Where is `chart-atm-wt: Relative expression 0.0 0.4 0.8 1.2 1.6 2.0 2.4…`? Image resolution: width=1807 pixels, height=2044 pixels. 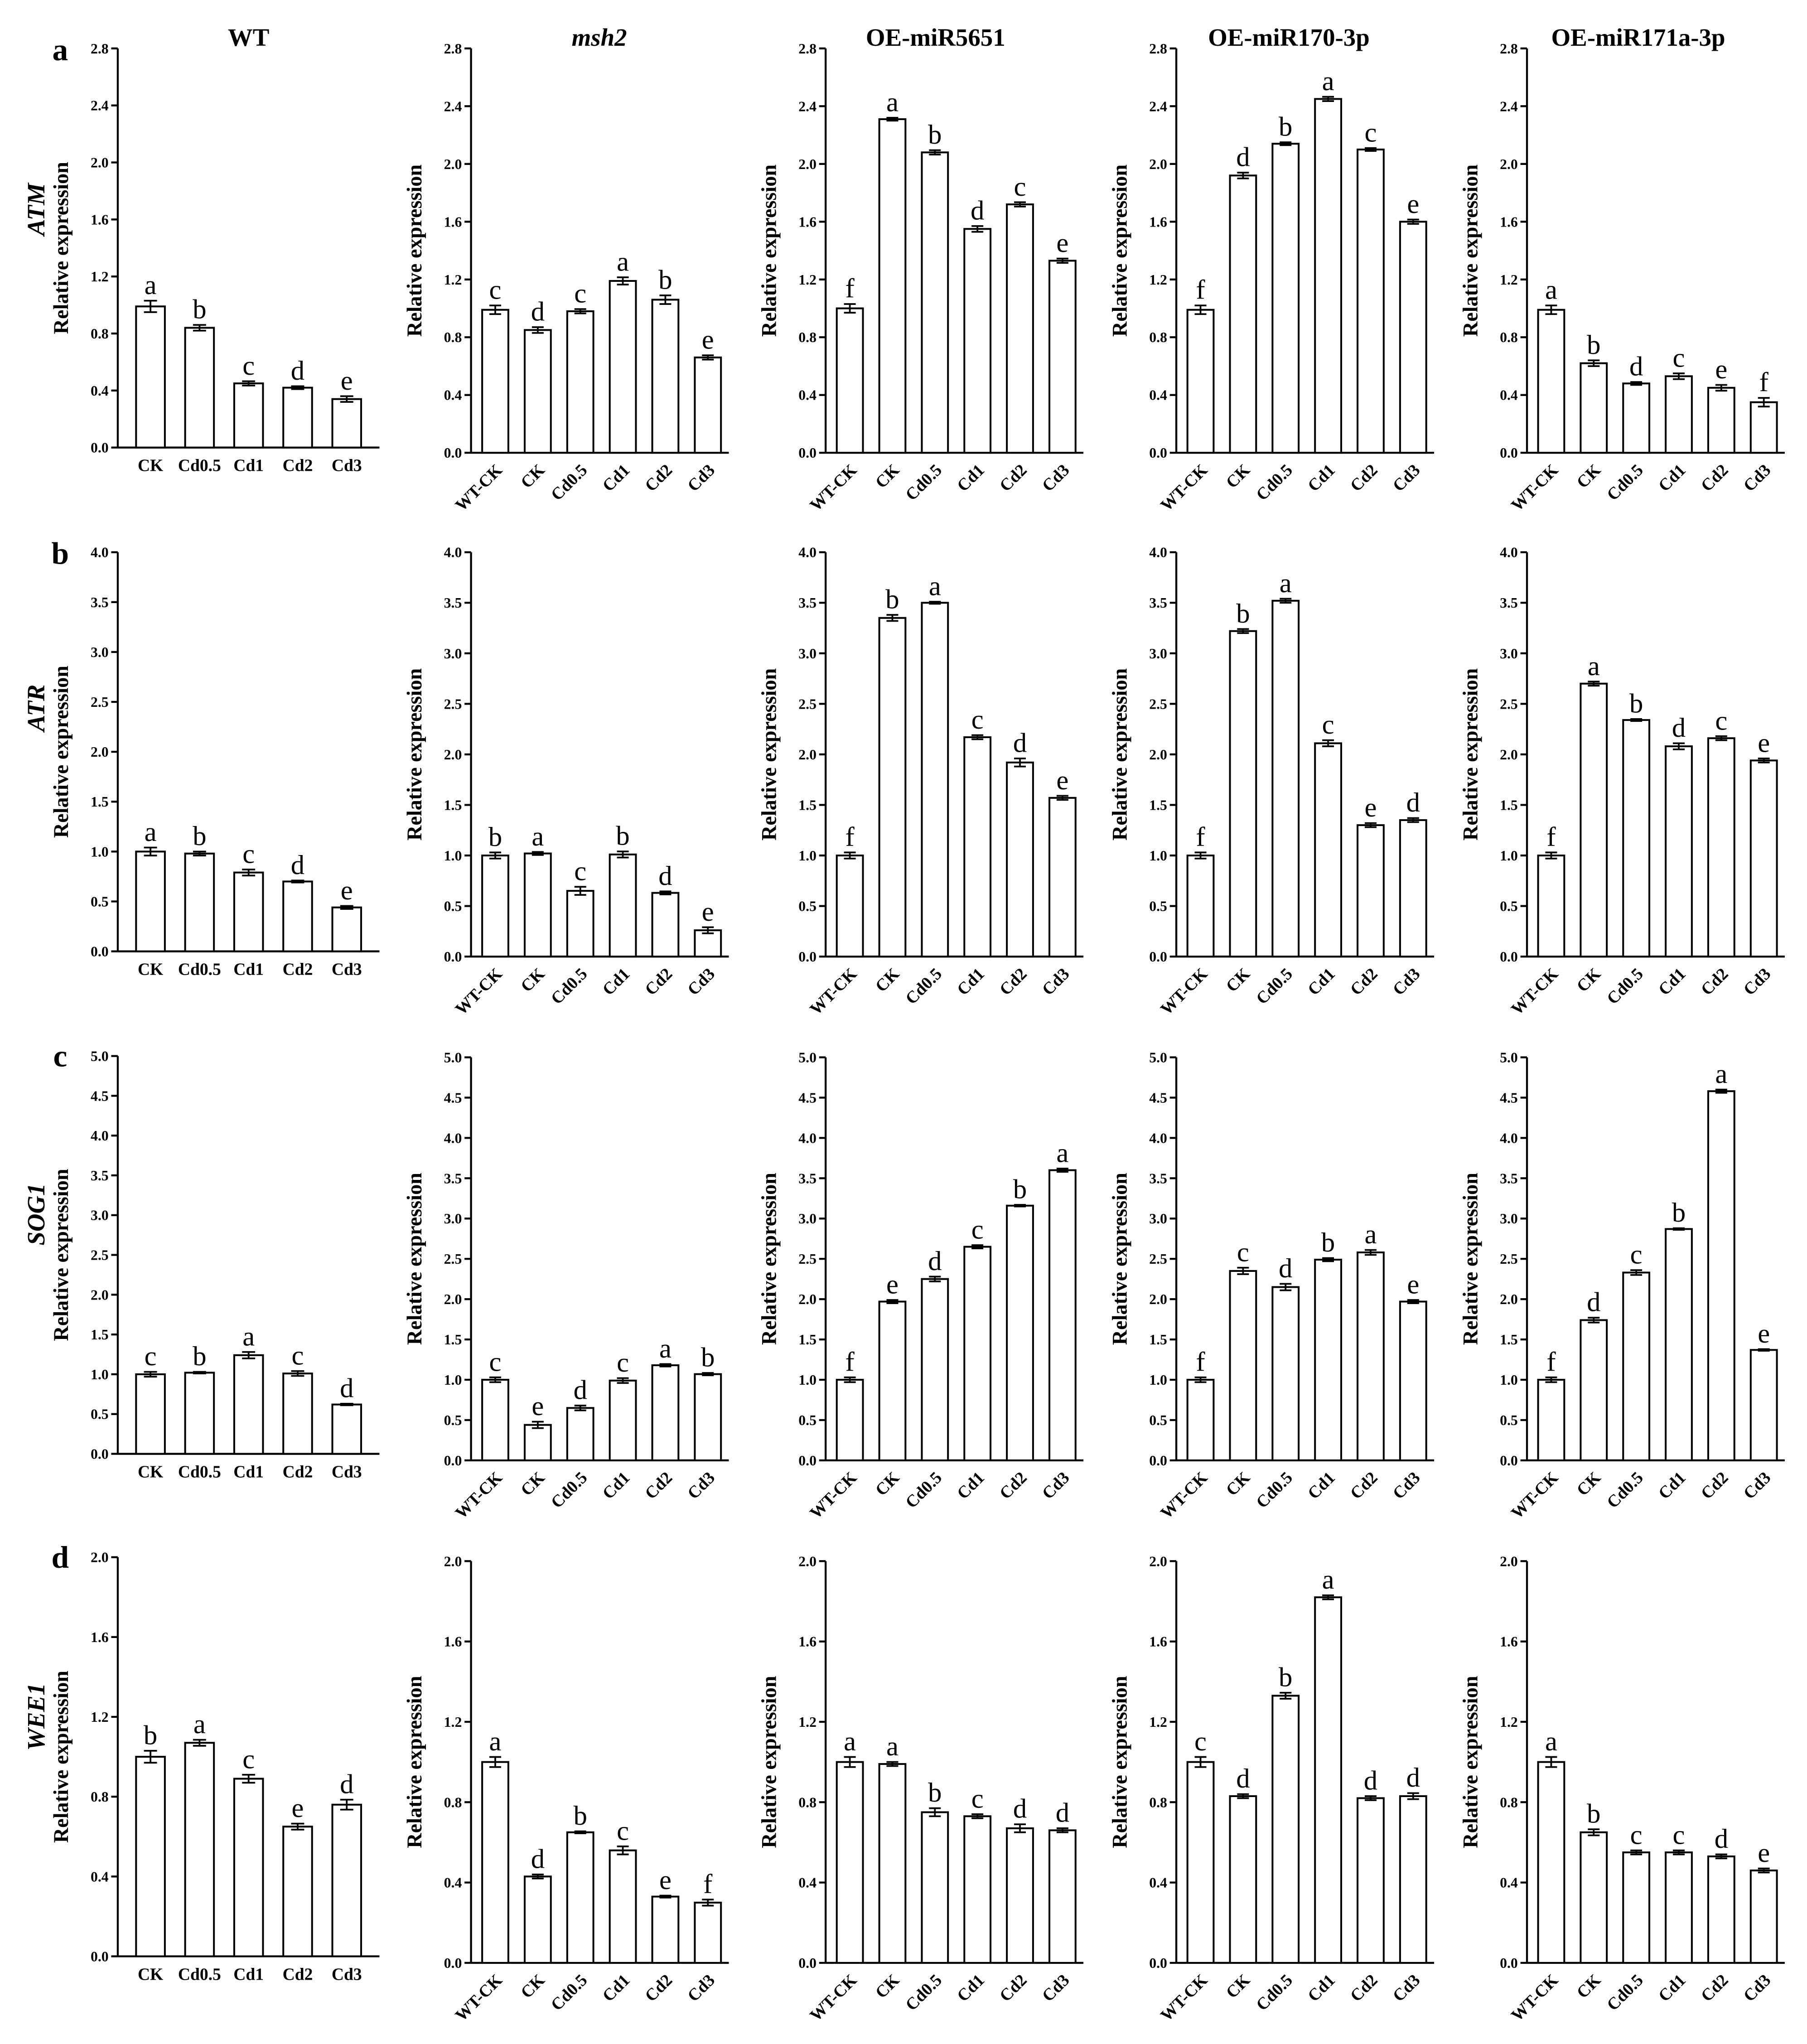 chart-atm-wt: Relative expression 0.0 0.4 0.8 1.2 1.6 2.0 2.4… is located at coordinates (214, 258).